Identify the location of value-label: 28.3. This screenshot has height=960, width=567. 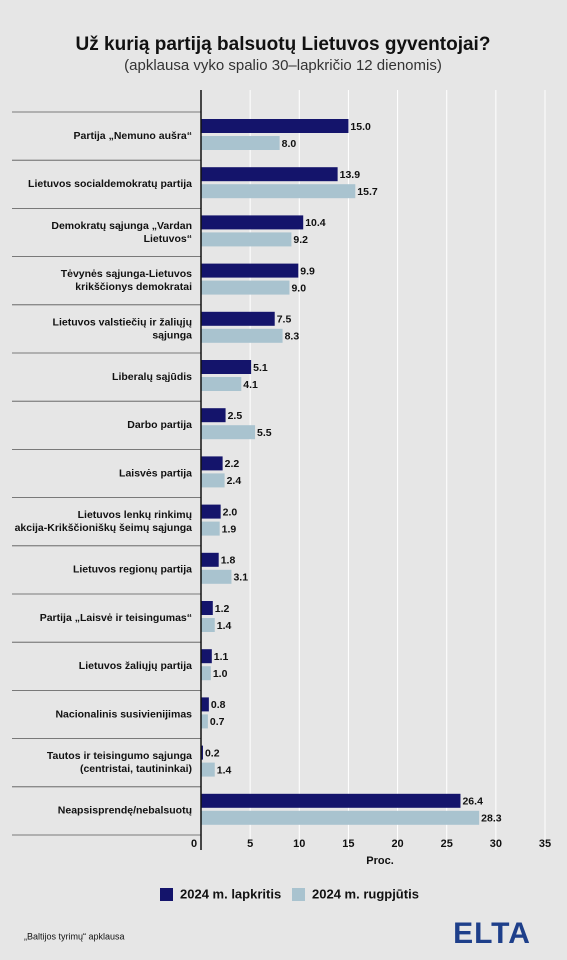
(491, 819).